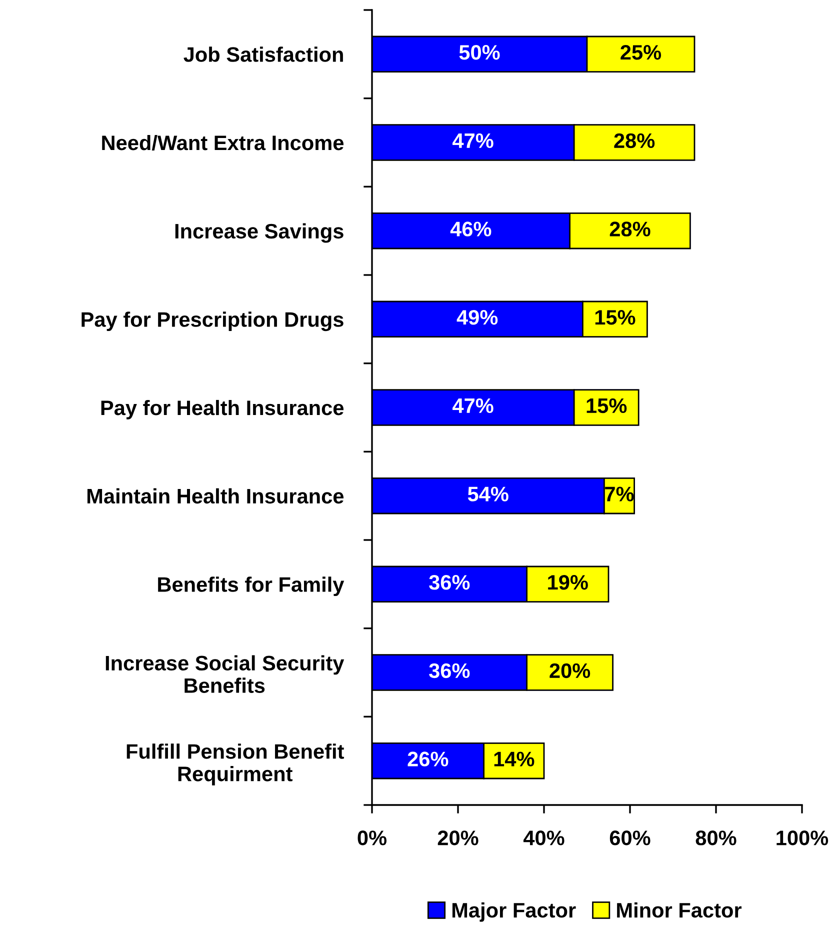  Describe the element at coordinates (225, 674) in the screenshot. I see `y-tick-label: Increase Social Security Benefits` at that location.